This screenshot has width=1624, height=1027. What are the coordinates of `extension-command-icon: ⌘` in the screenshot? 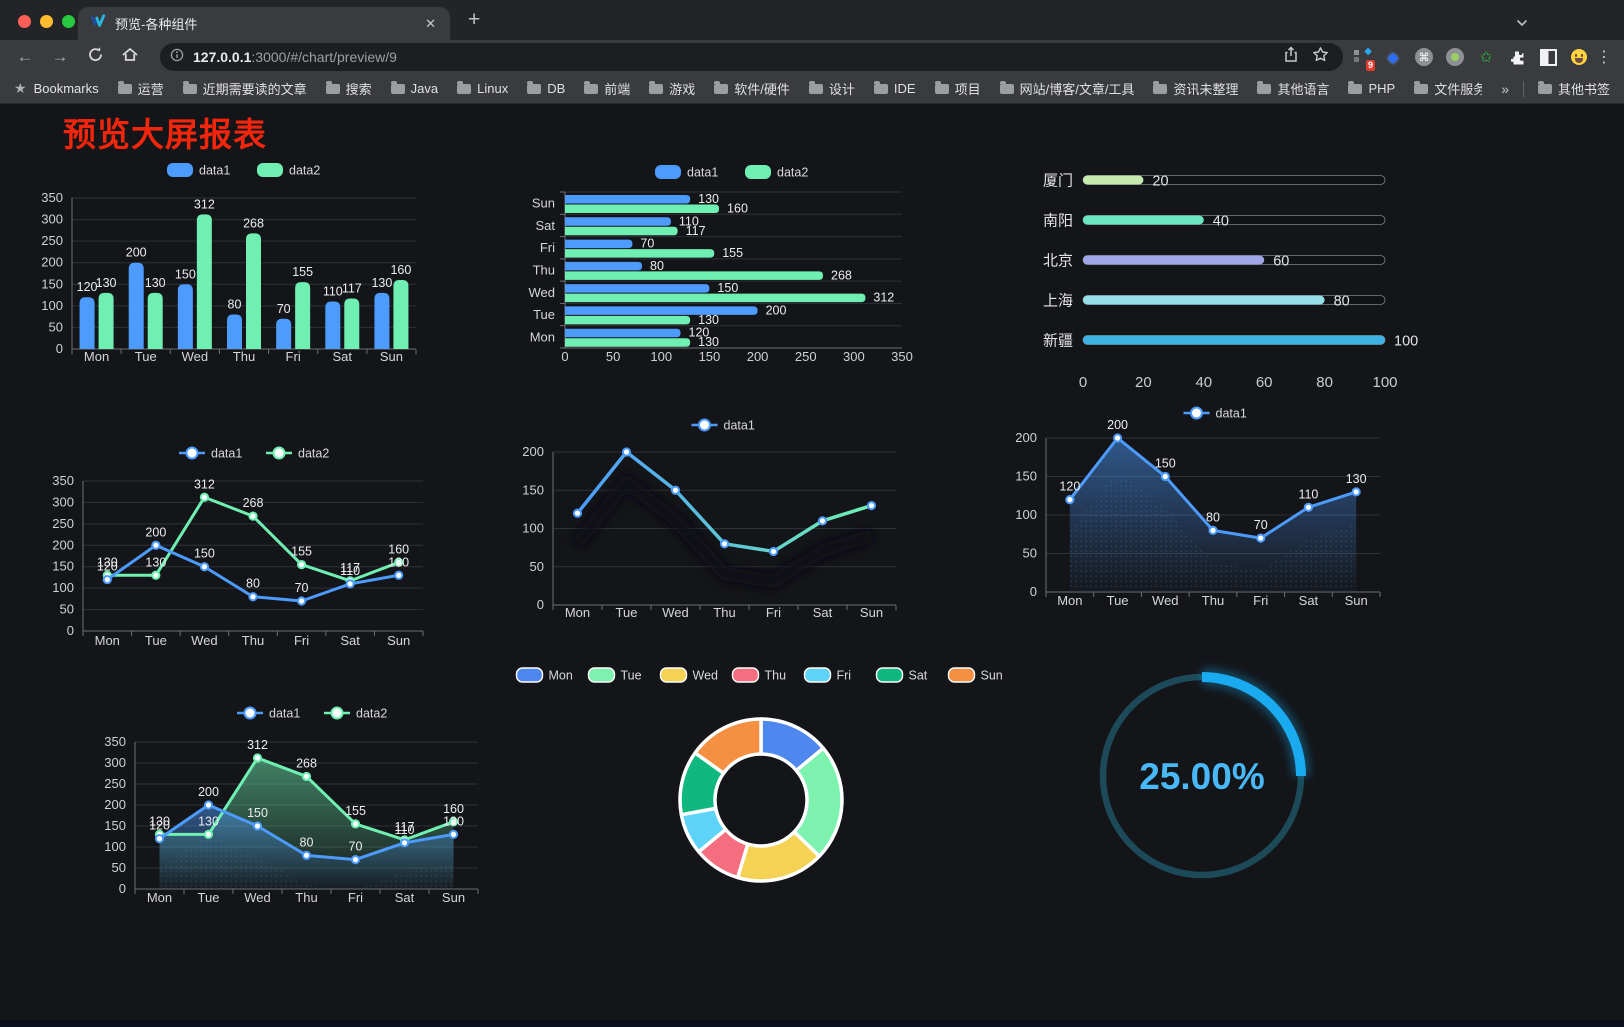 It's located at (1424, 57).